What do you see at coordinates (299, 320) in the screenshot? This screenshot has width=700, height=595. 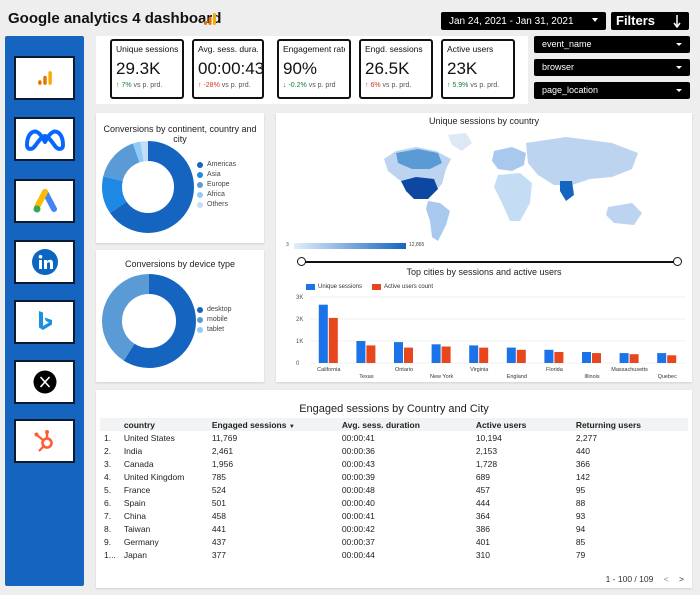 I see `y-tick-label: 2K` at bounding box center [299, 320].